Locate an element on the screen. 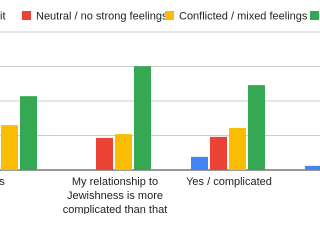 This screenshot has height=240, width=320. legend-label: it is located at coordinates (3, 16).